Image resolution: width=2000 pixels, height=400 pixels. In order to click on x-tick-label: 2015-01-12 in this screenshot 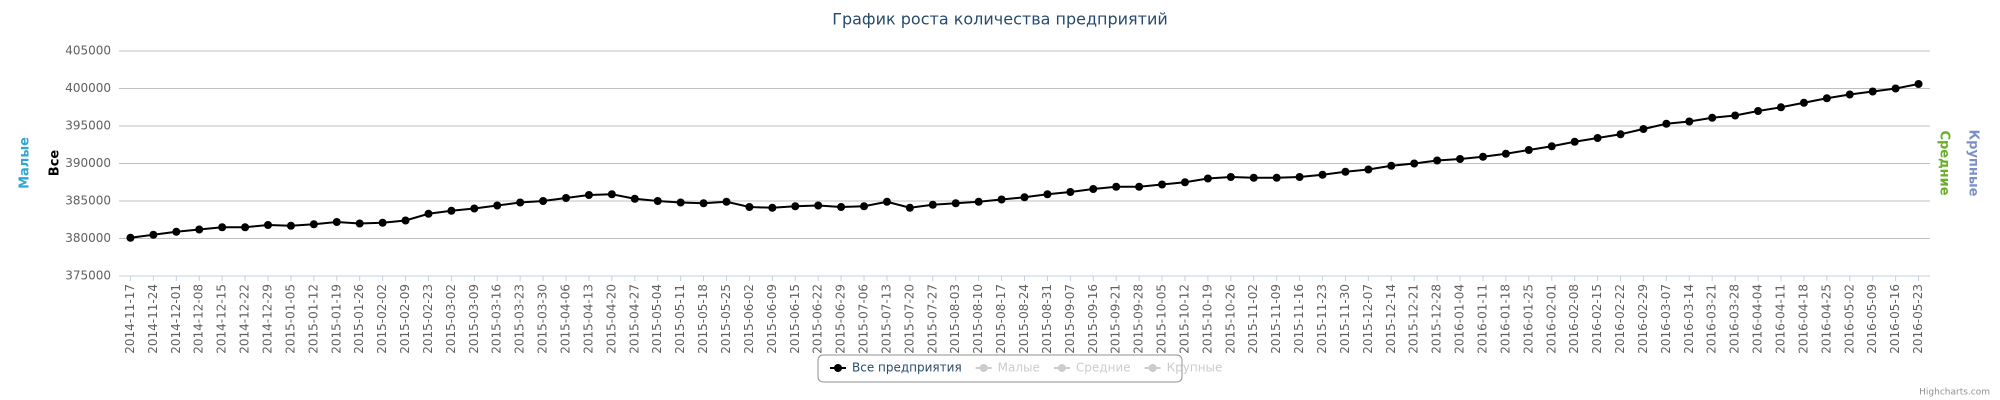, I will do `click(313, 319)`.